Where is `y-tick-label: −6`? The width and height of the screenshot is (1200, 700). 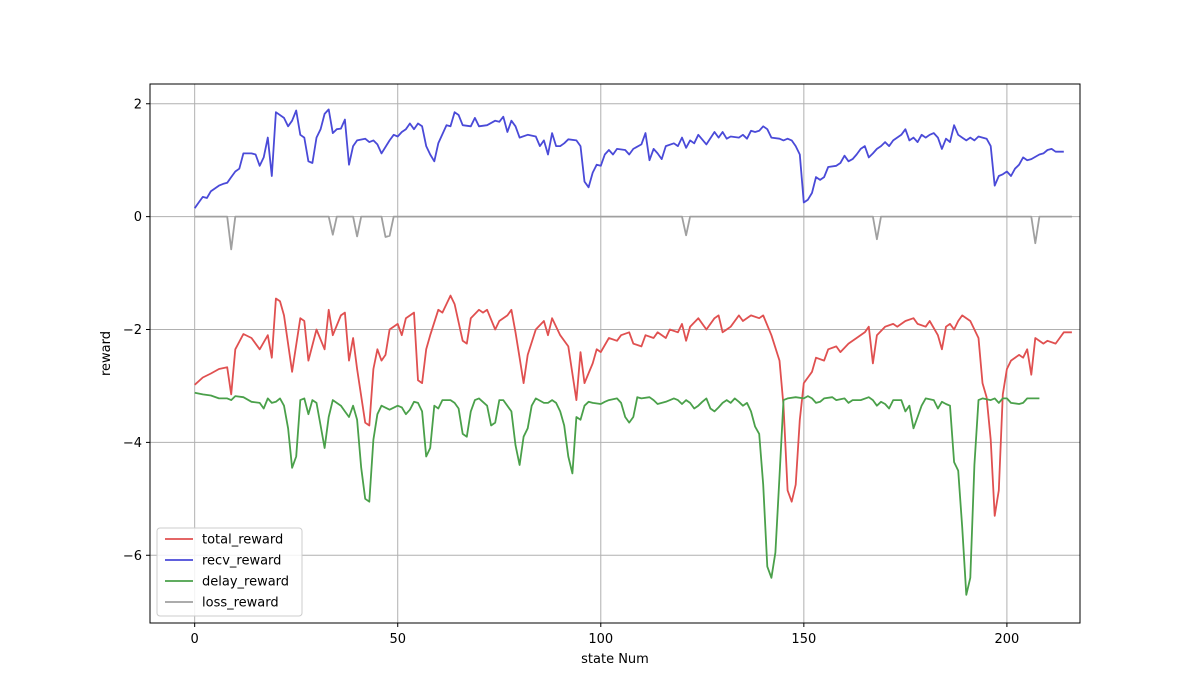 y-tick-label: −6 is located at coordinates (132, 556).